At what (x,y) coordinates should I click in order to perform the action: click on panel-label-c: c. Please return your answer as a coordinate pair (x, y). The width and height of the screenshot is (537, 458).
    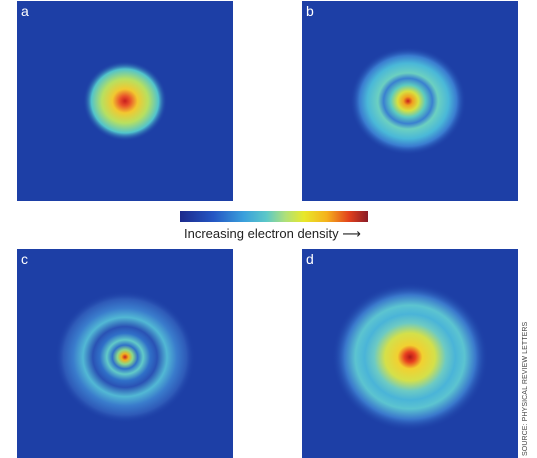
    Looking at the image, I should click on (24, 259).